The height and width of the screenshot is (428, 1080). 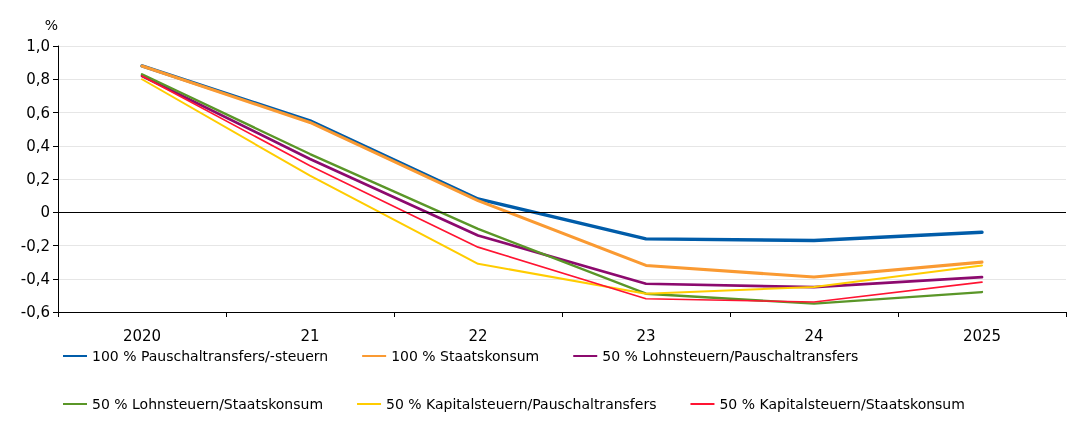 I want to click on y-tick-label: -0,6, so click(x=35, y=312).